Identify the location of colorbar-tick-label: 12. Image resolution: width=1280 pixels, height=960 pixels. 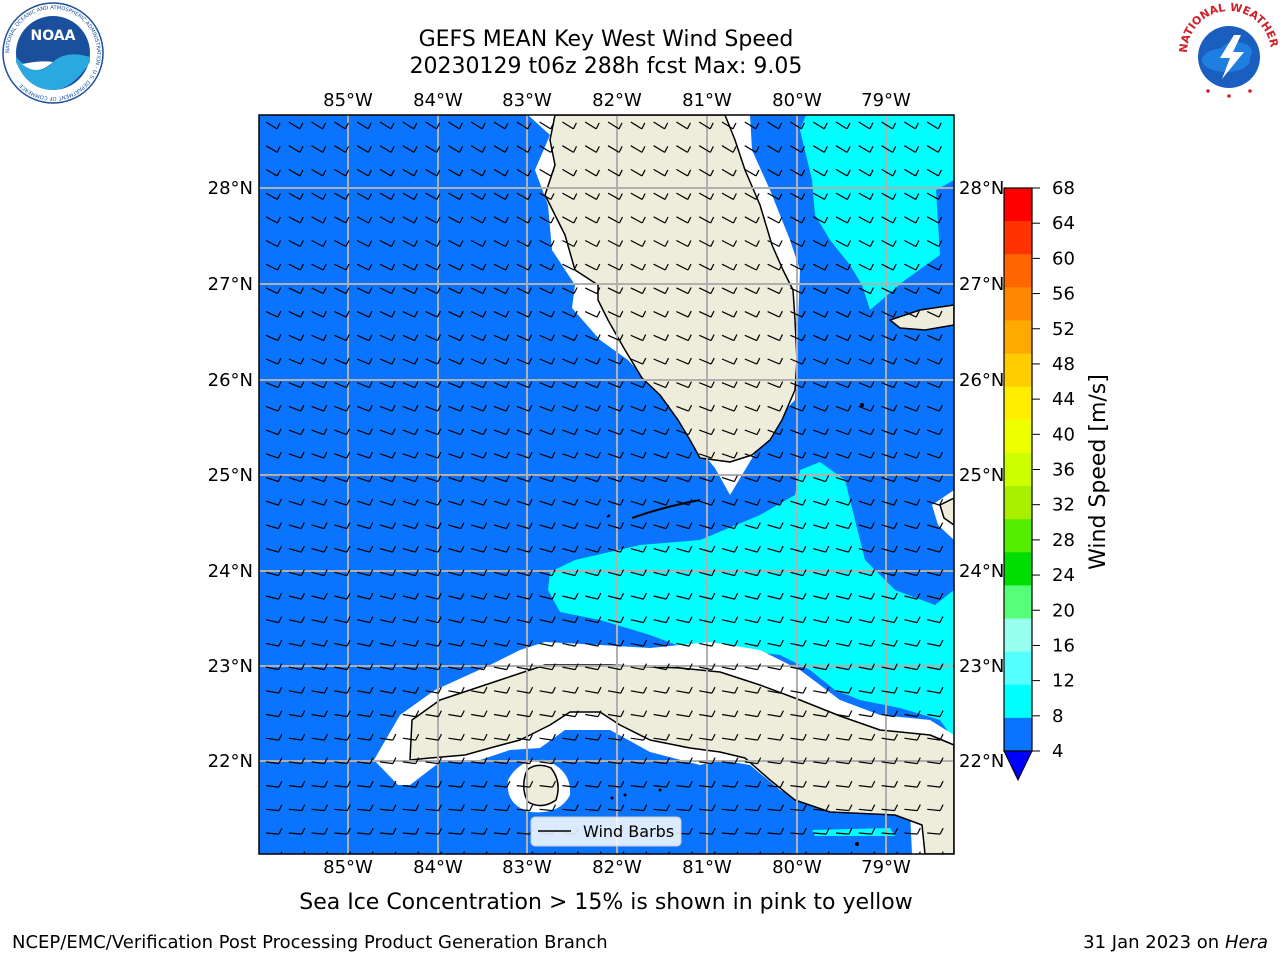
(1063, 681).